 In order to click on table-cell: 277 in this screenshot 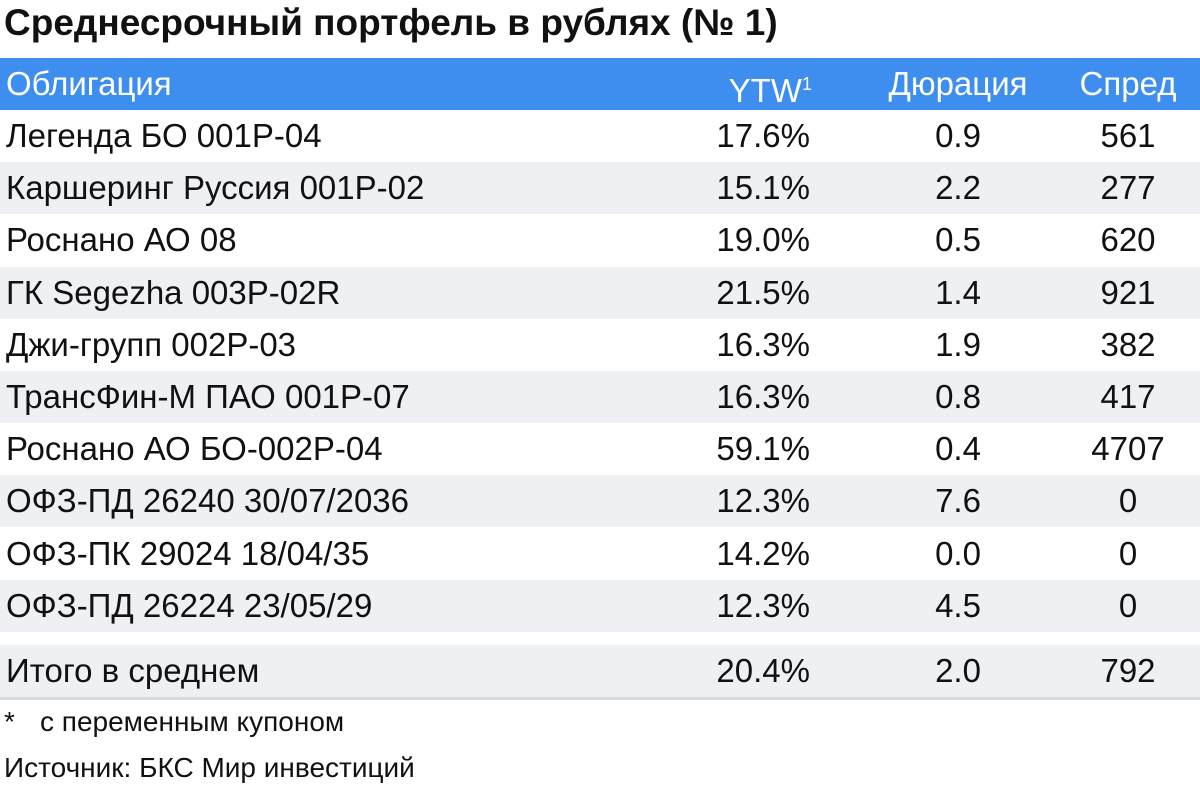, I will do `click(1128, 188)`.